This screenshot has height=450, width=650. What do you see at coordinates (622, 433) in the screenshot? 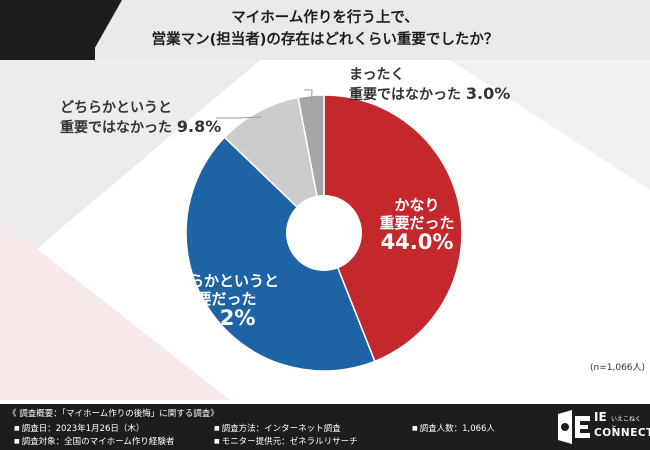
I see `logo-connect-text: CONNECT` at bounding box center [622, 433].